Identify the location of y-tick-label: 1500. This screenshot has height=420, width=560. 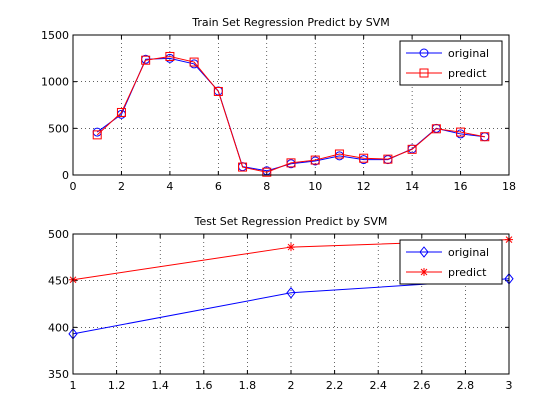
(55, 35).